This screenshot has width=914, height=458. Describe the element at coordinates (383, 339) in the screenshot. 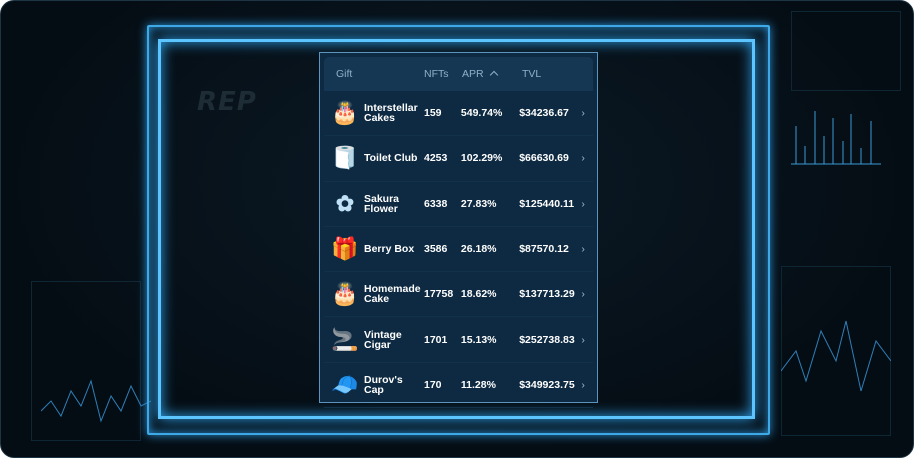

I see `gift-name: Vintage Cigar` at that location.